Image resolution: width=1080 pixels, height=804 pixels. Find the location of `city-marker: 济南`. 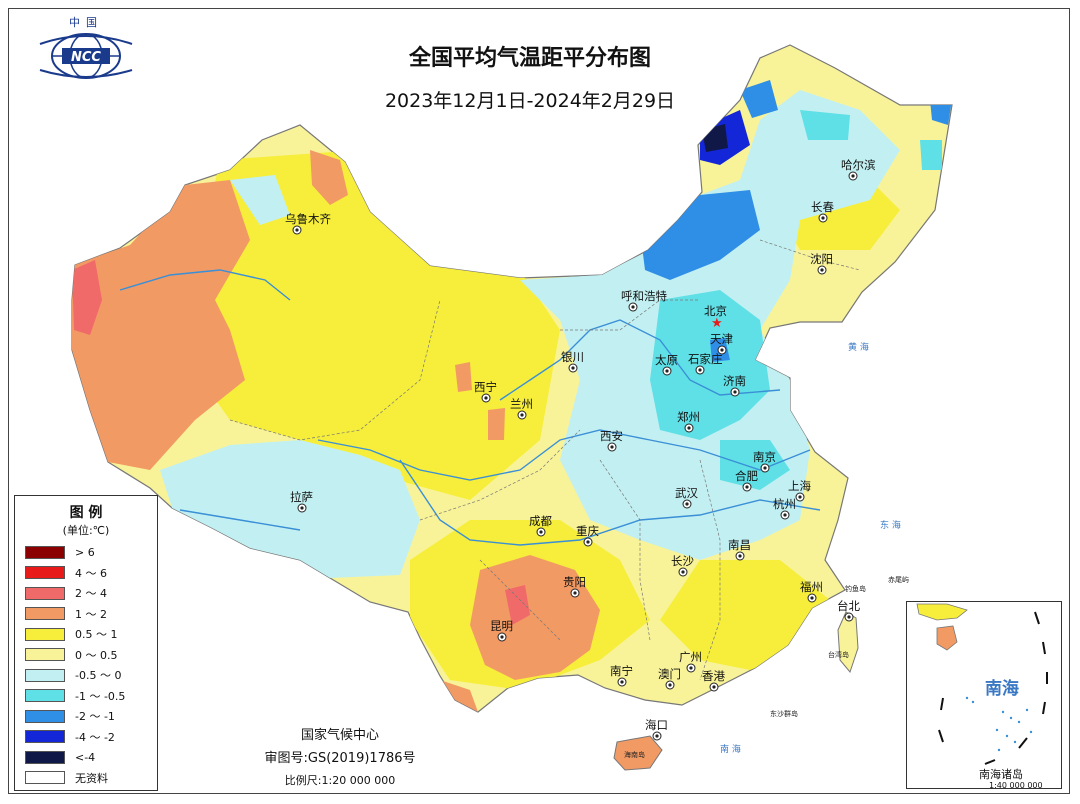

city-marker: 济南 is located at coordinates (734, 385).